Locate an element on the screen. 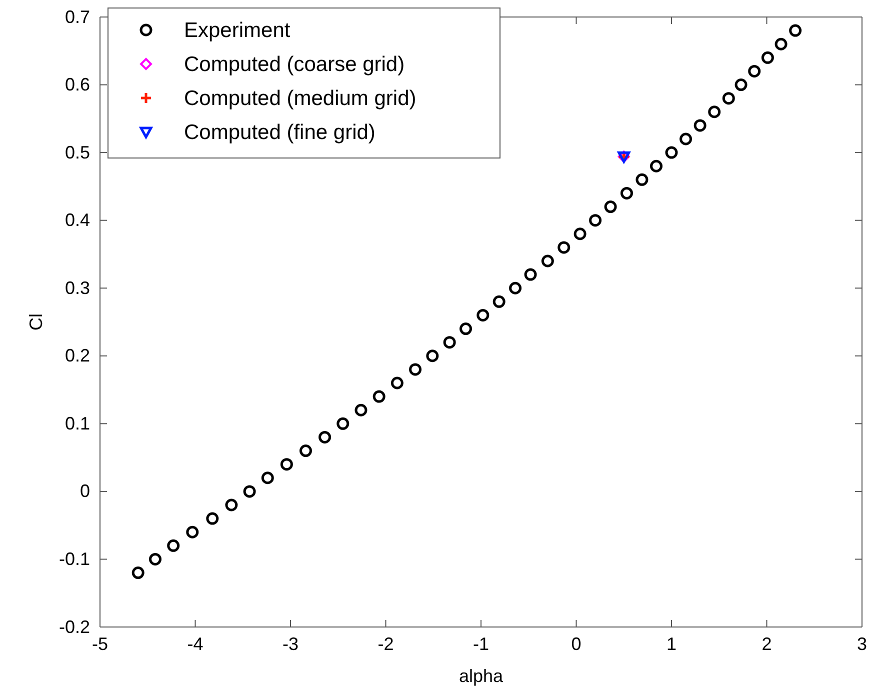 This screenshot has height=692, width=877. y-tick-label: -0.2 is located at coordinates (74, 626).